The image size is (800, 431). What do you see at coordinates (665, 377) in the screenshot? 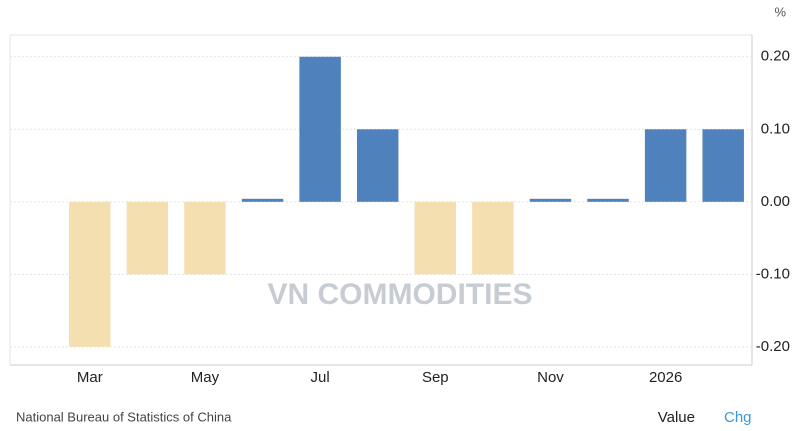
I see `x-tick-label: 2026` at bounding box center [665, 377].